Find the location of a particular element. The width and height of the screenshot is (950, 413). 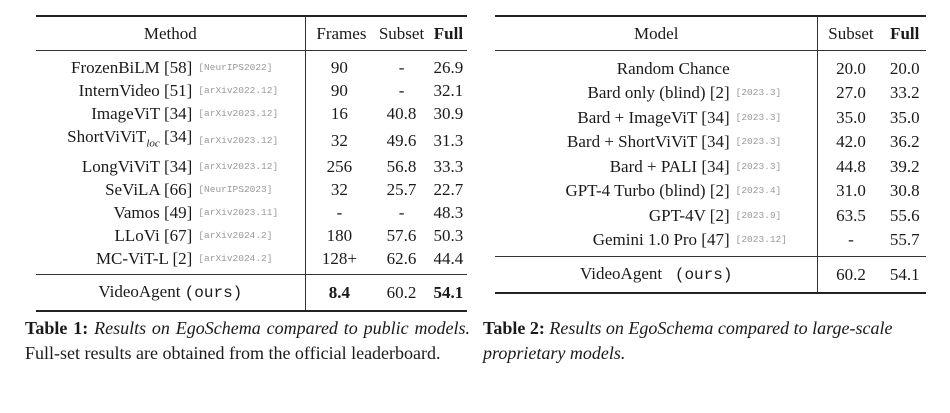

subset-value: 57.6 is located at coordinates (401, 236).